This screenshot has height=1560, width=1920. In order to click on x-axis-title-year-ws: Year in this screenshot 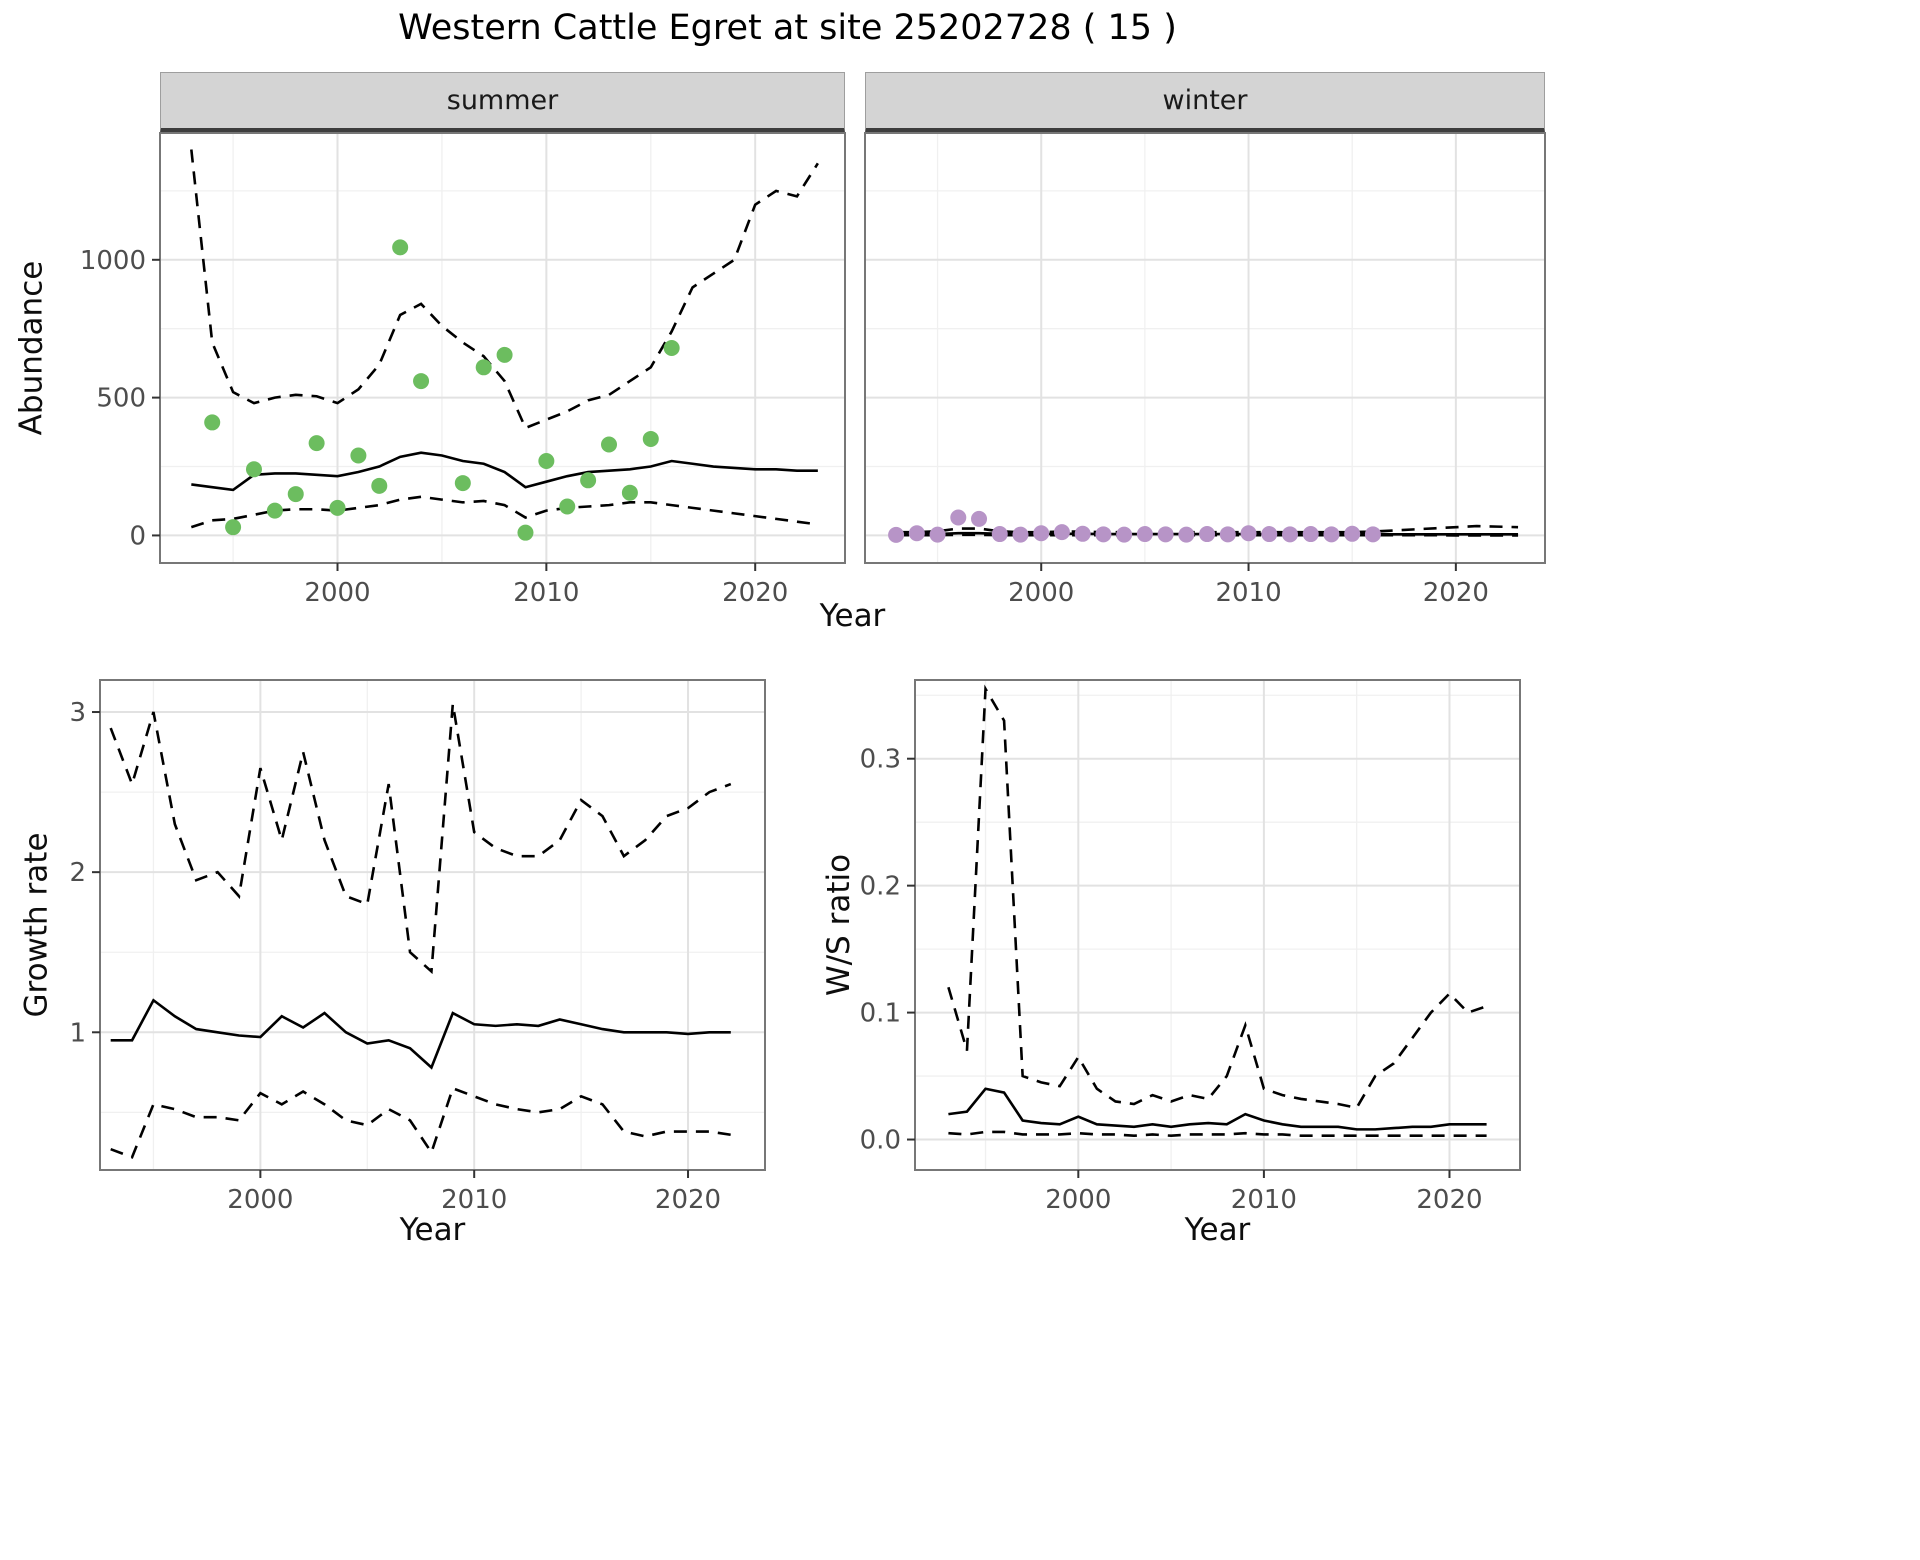, I will do `click(1217, 1230)`.